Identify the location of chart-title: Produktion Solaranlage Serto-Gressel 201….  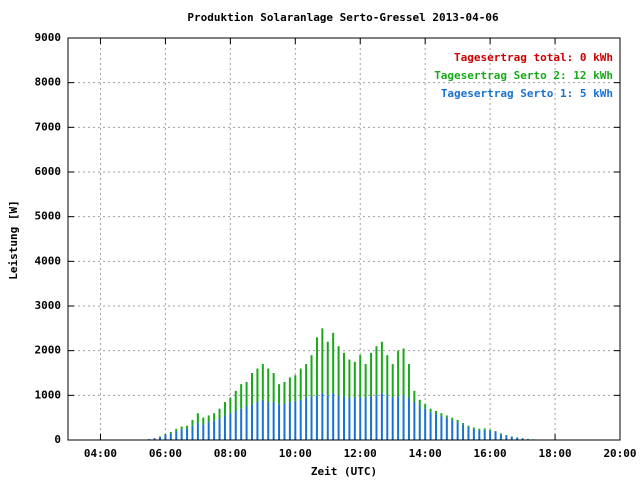
(343, 17).